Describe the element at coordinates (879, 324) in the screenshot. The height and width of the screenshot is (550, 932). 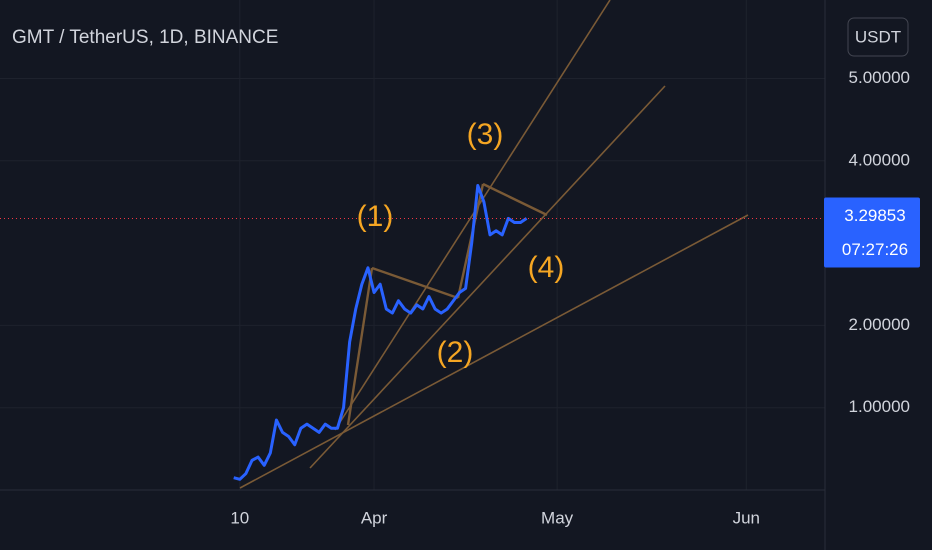
I see `y-tick-label: 2.00000` at that location.